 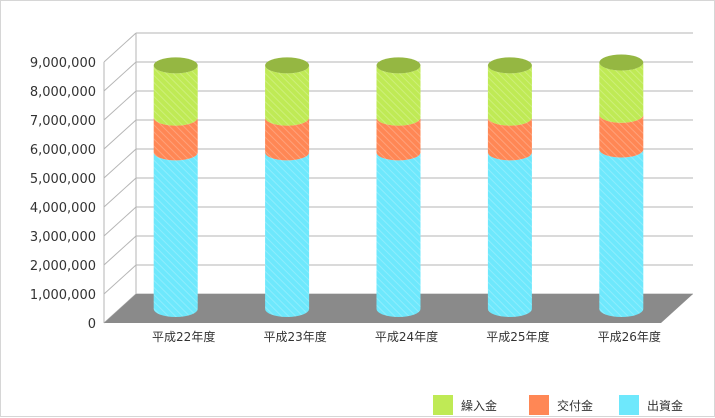 I want to click on y-tick-label: 3,000,000, so click(x=63, y=237).